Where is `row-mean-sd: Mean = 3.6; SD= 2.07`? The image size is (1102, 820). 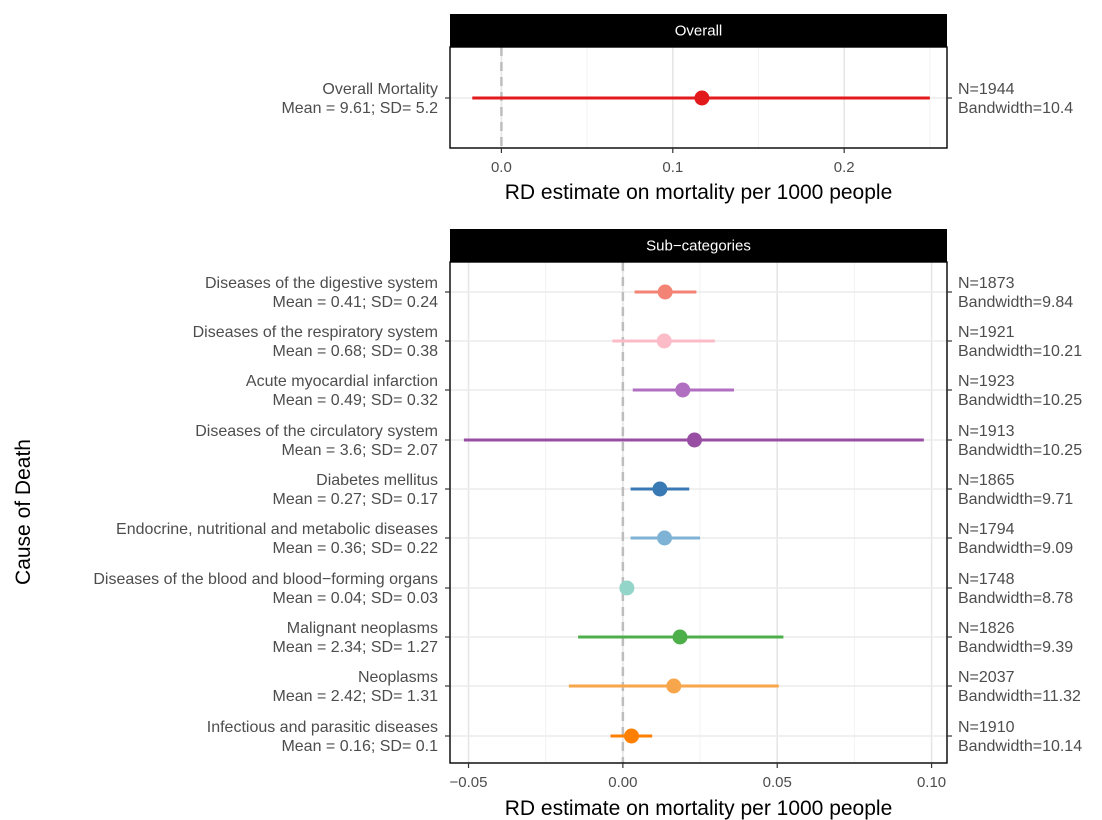
row-mean-sd: Mean = 3.6; SD= 2.07 is located at coordinates (359, 450).